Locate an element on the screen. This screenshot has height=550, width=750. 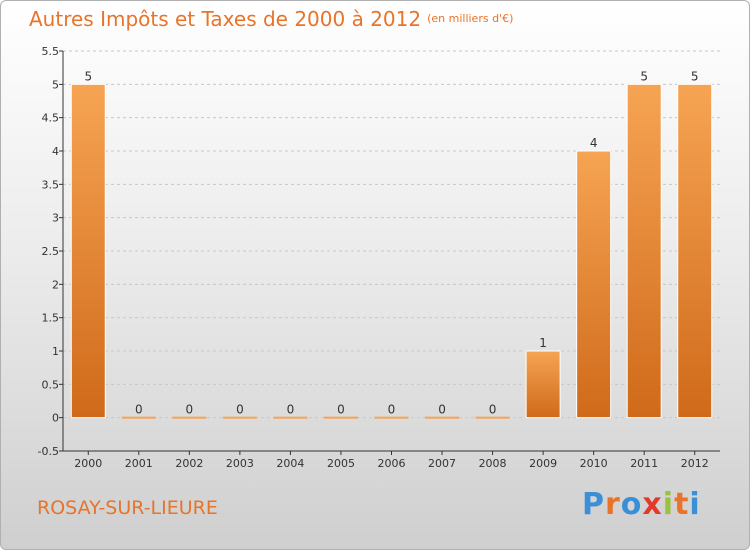
x-tick-label: 2007 is located at coordinates (442, 463).